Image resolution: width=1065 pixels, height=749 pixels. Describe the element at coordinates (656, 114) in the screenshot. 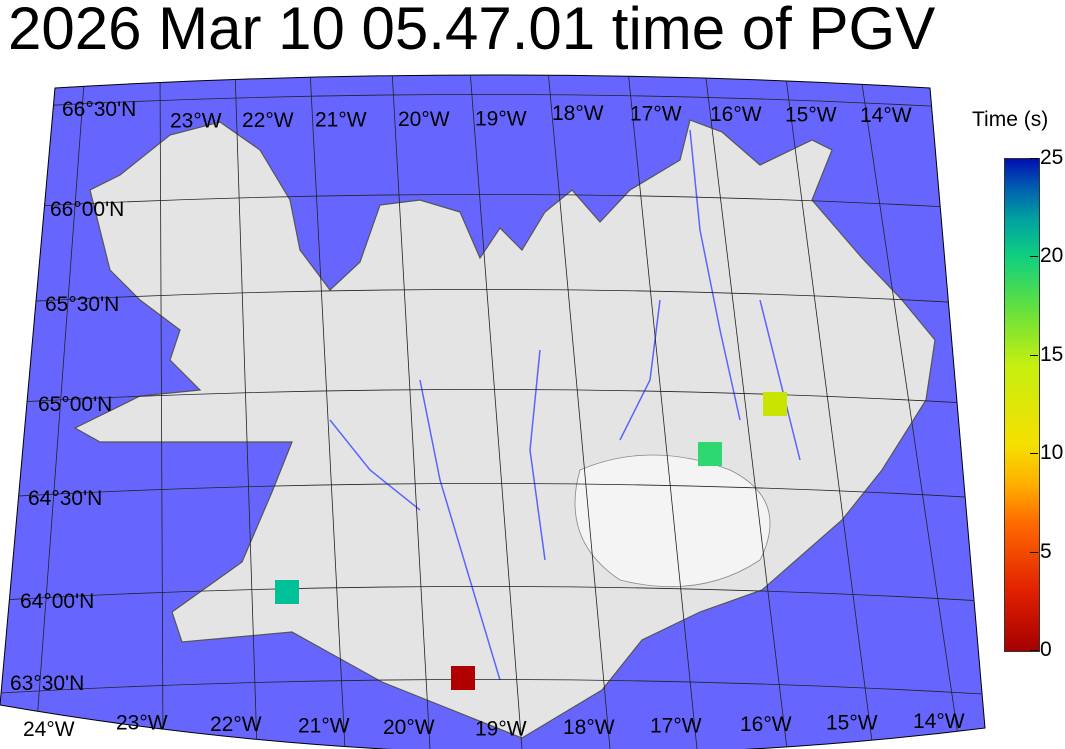

I see `lon-label-top: 17°W` at that location.